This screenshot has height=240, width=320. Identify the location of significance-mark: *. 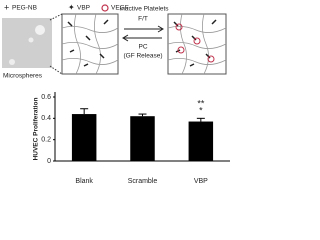
(201, 111).